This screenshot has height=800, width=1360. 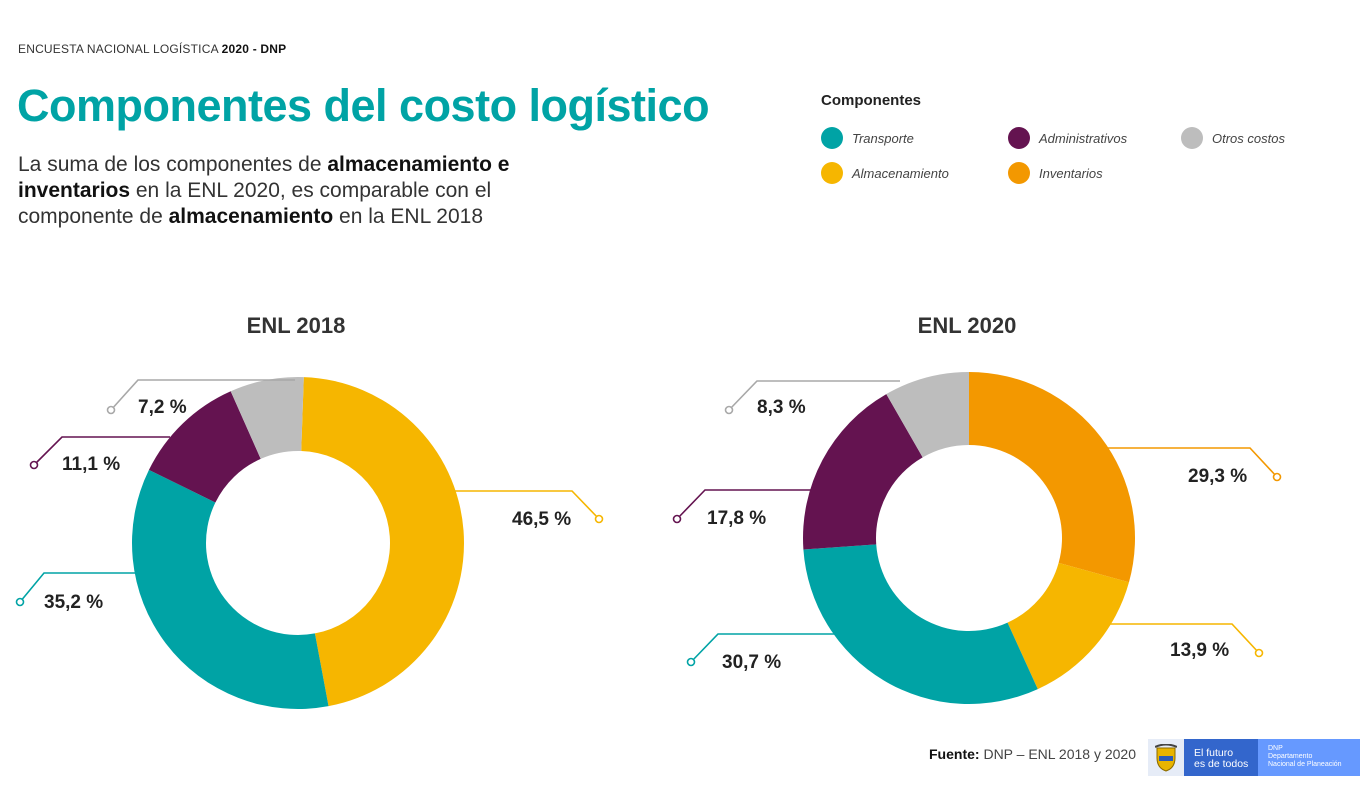 I want to click on data-label: 35,2 %, so click(x=73, y=602).